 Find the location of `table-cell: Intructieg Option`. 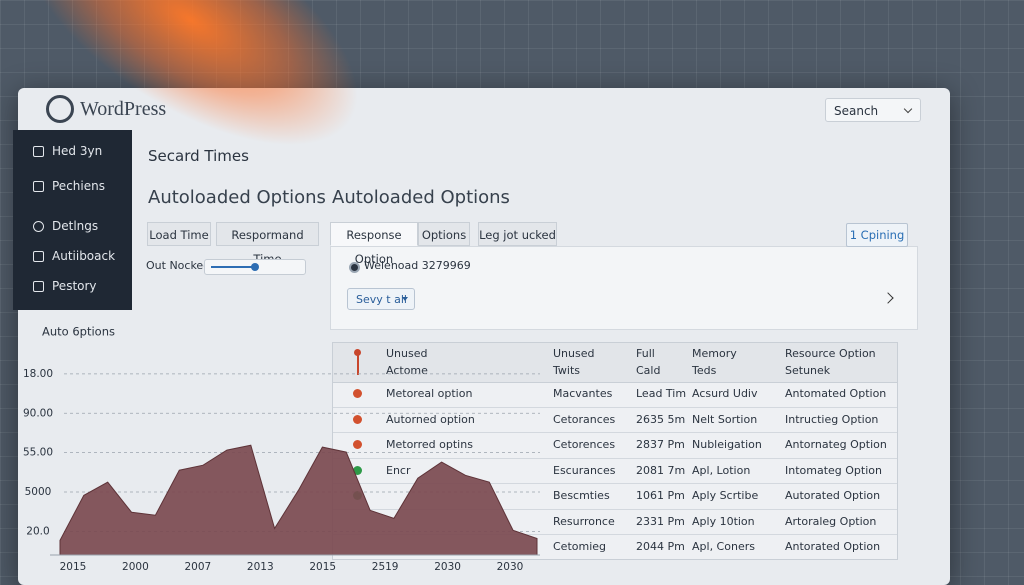

table-cell: Intructieg Option is located at coordinates (832, 419).